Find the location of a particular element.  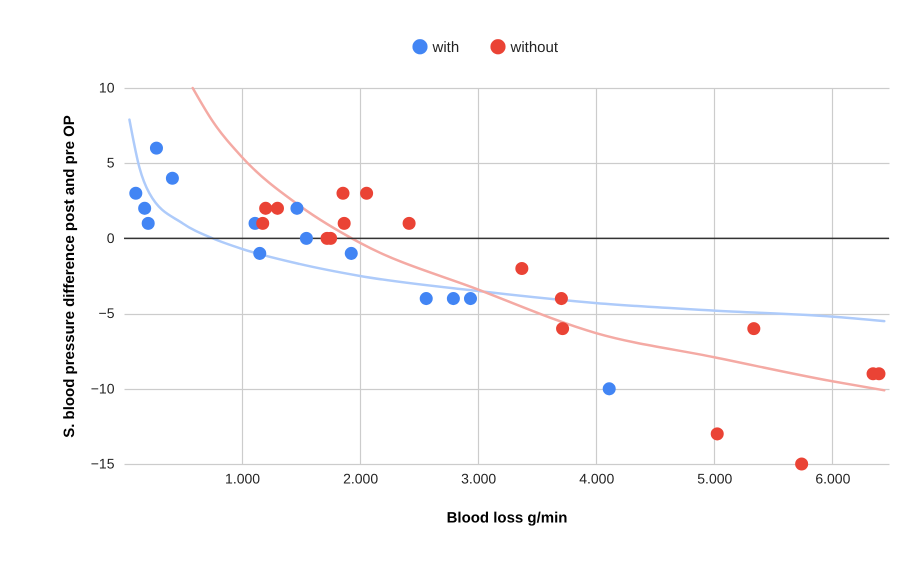

y-tick-label: 5 is located at coordinates (110, 162).